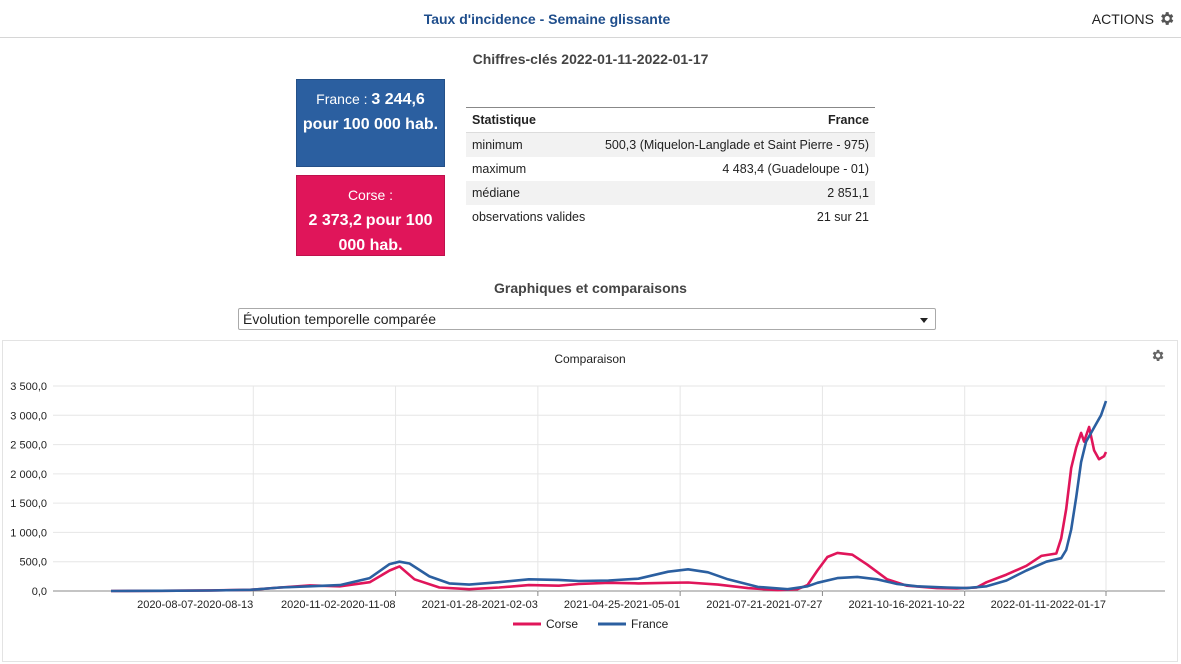 Image resolution: width=1181 pixels, height=664 pixels. I want to click on chart-settings-gear-icon, so click(1158, 355).